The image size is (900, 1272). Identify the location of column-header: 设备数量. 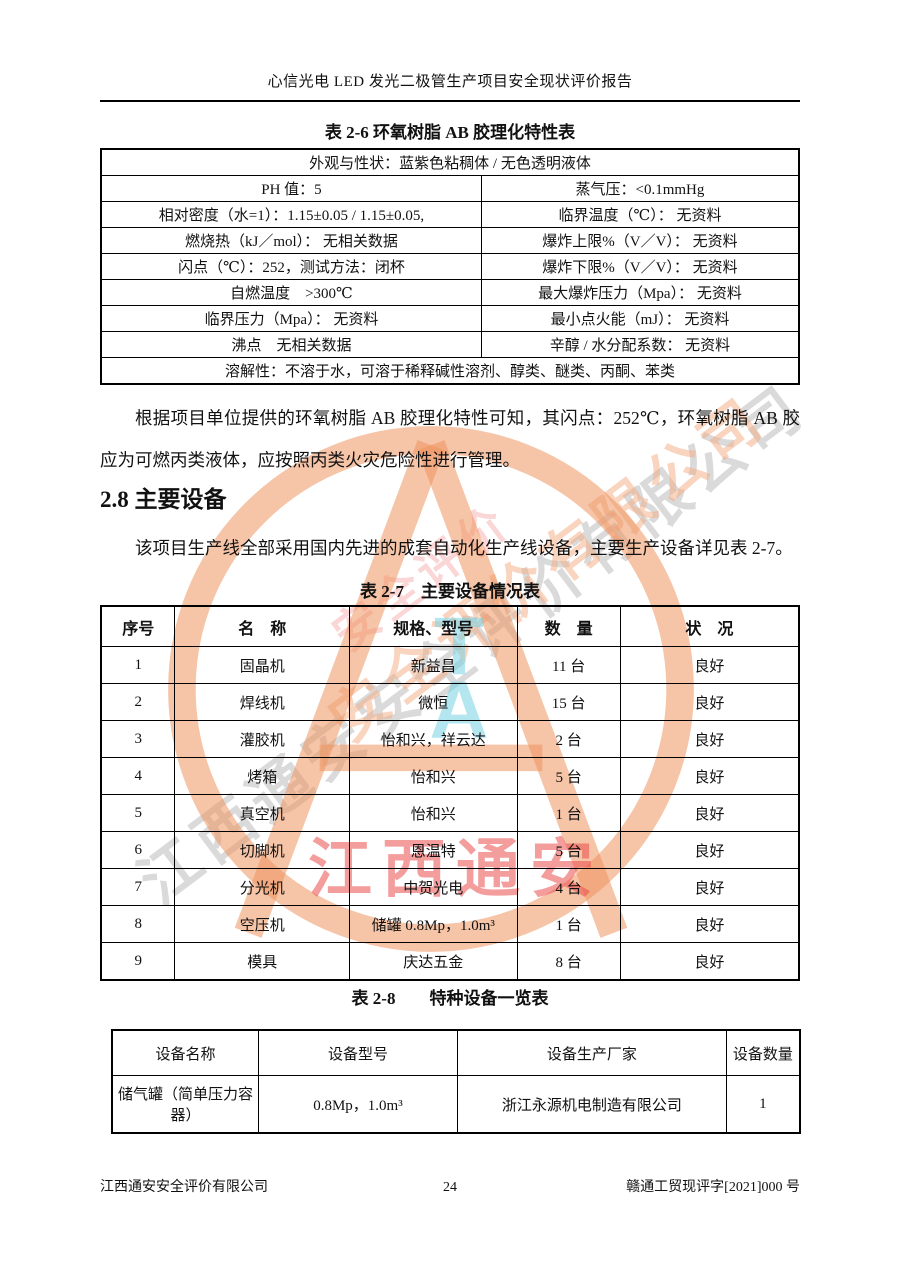
(763, 1052).